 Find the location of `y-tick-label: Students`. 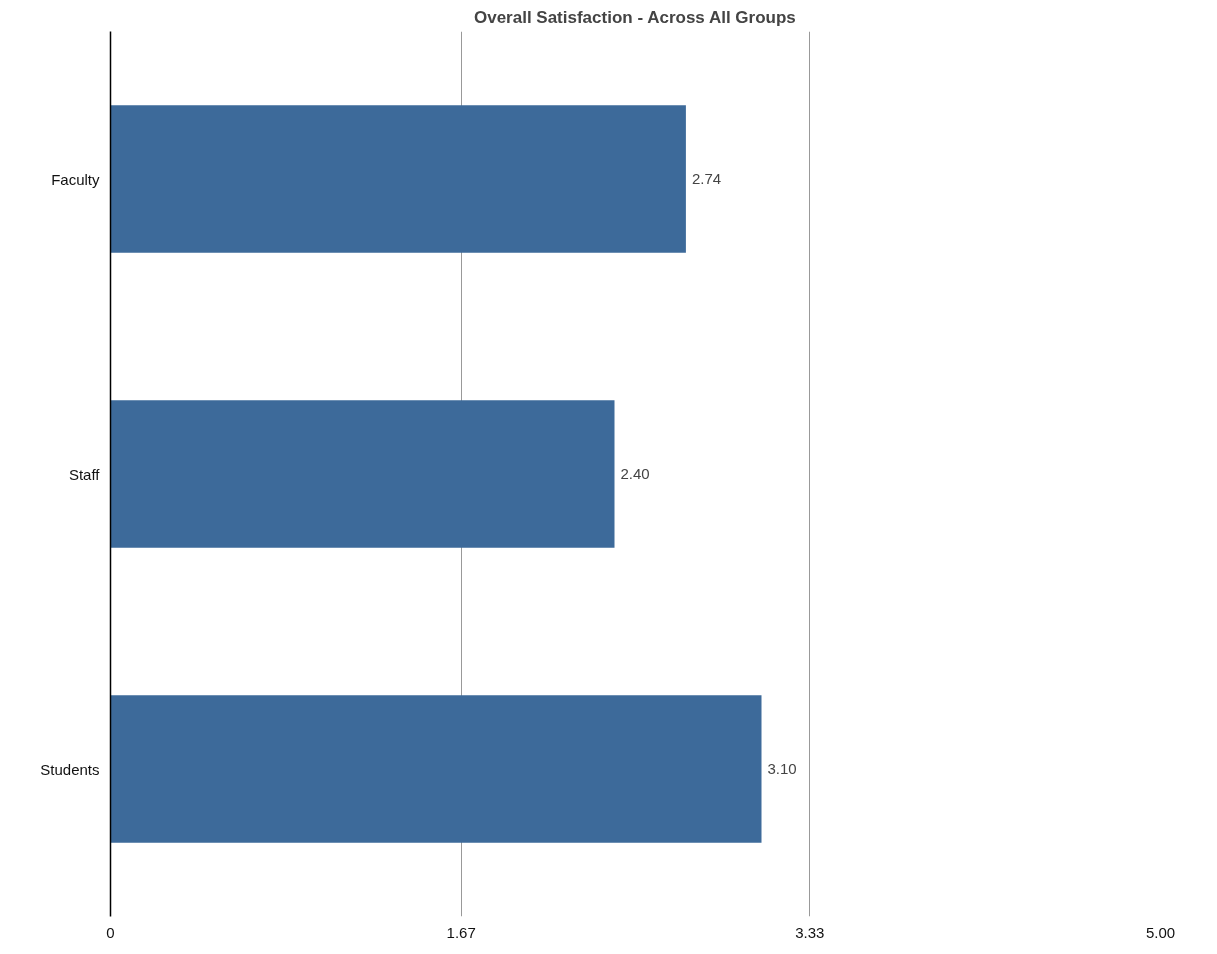

y-tick-label: Students is located at coordinates (70, 769).